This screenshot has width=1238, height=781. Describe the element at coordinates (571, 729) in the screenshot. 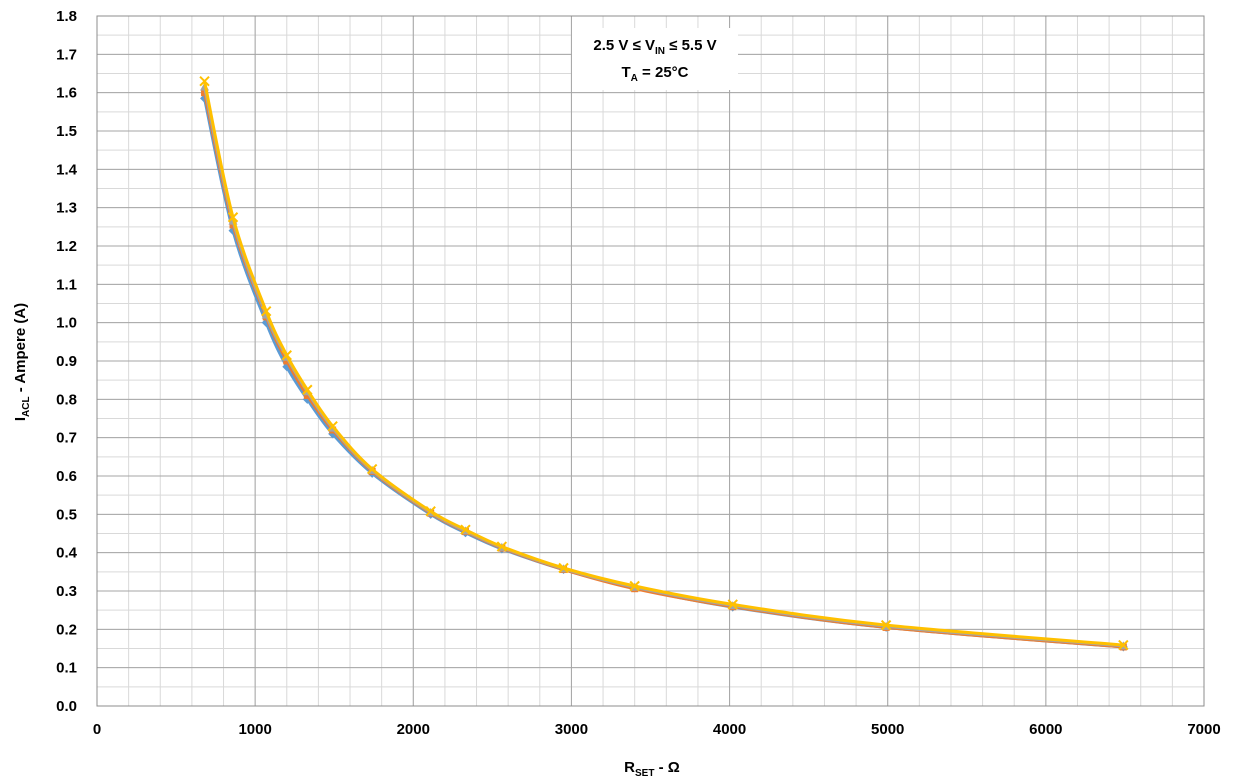

I see `x-tick-label: 3000` at that location.